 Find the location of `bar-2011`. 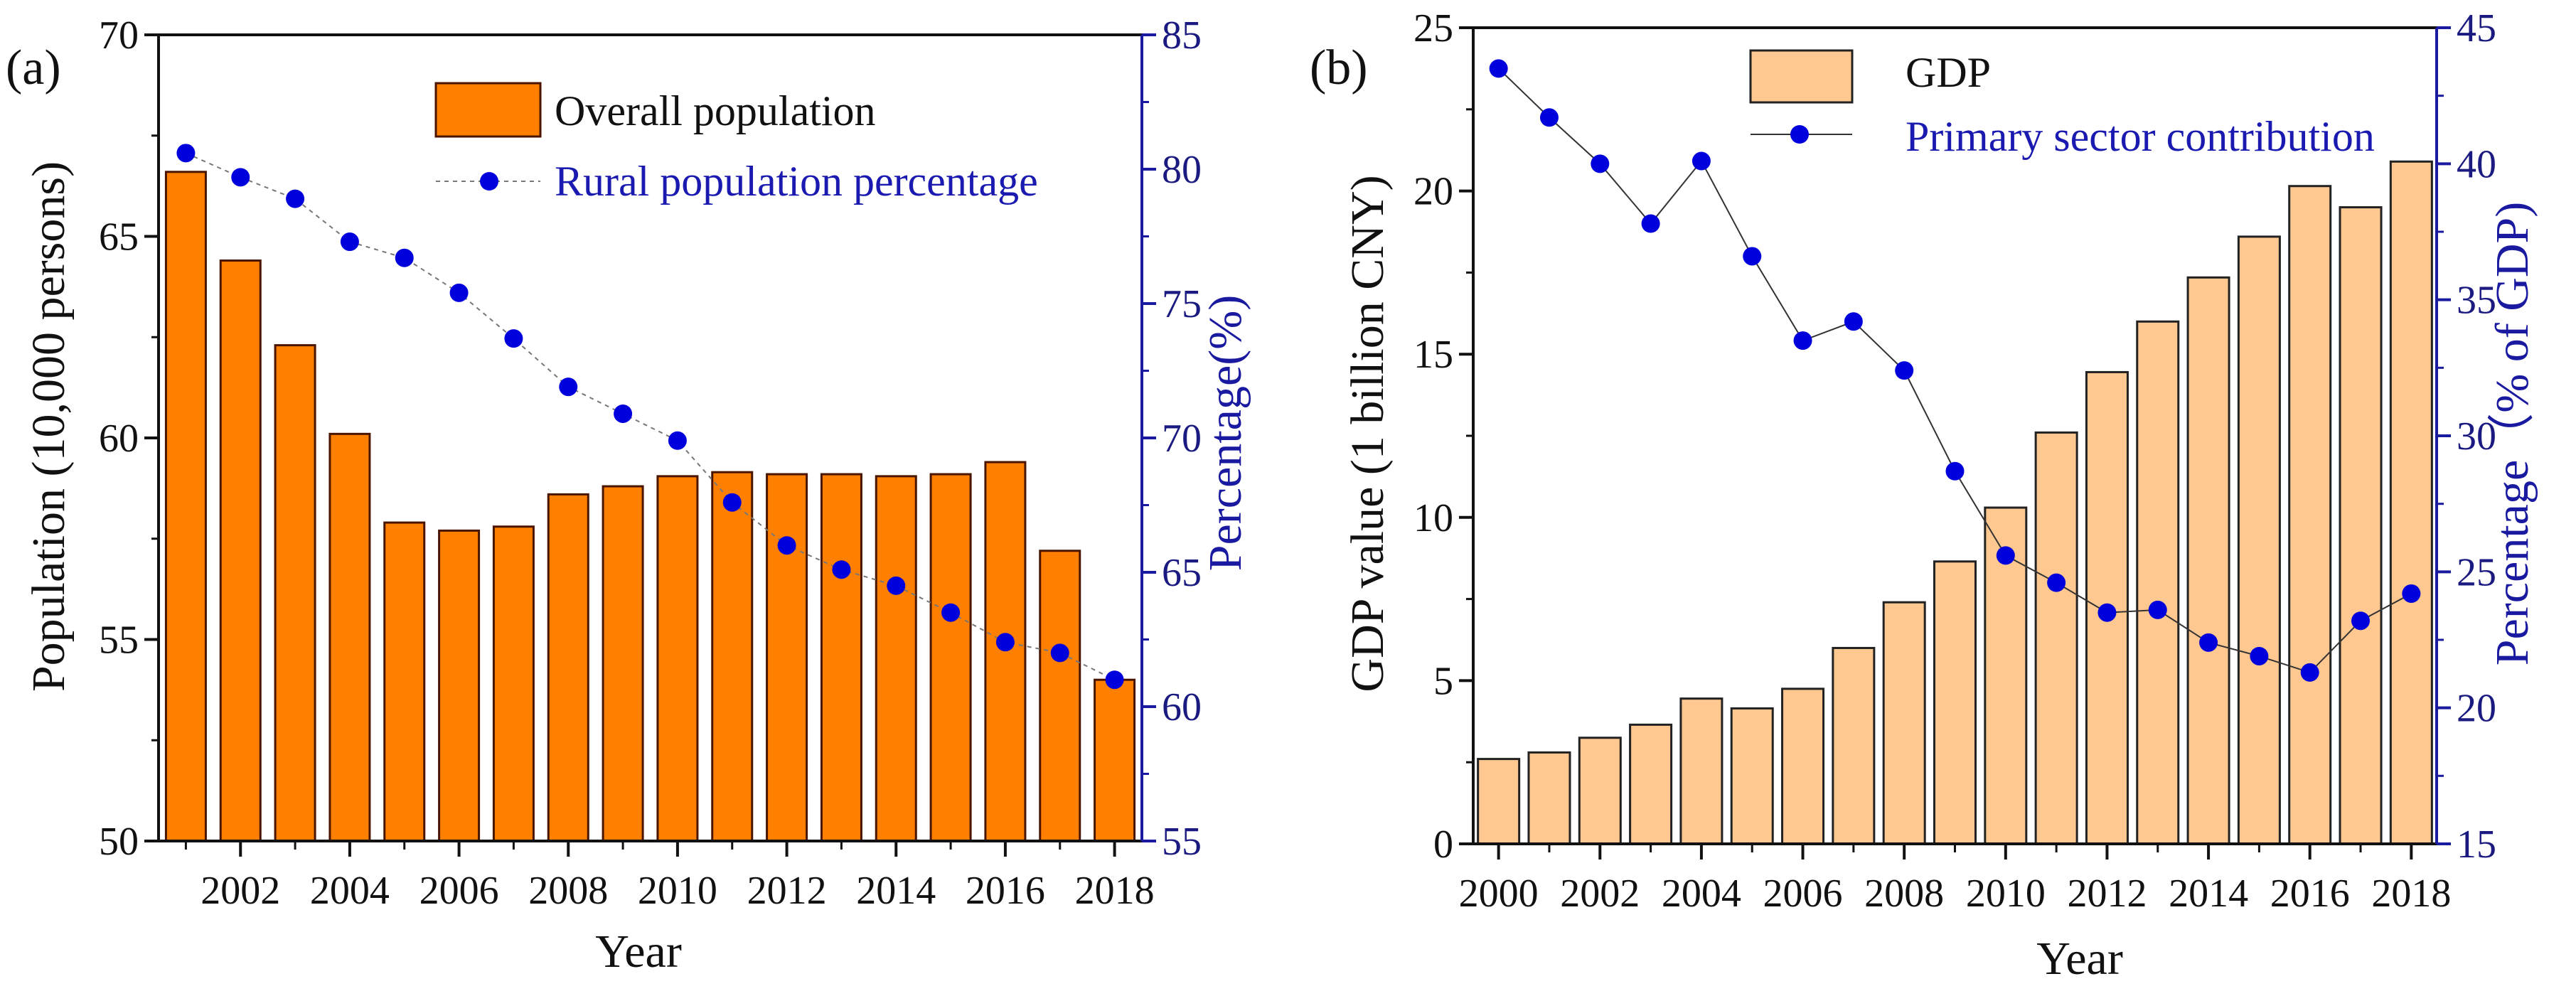

bar-2011 is located at coordinates (732, 656).